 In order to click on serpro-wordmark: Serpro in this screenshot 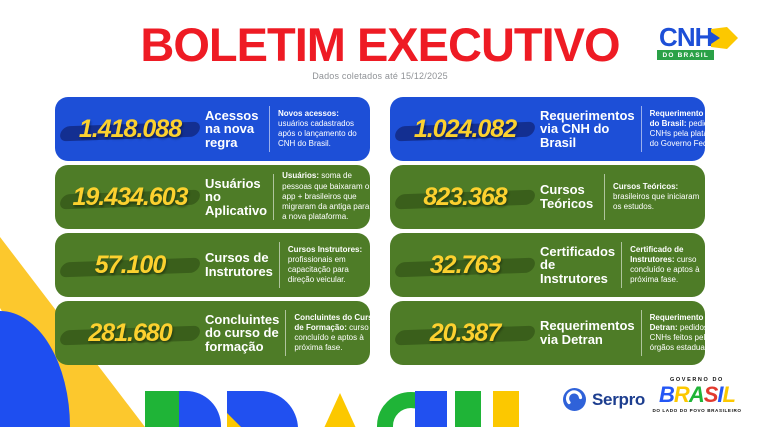, I will do `click(618, 399)`.